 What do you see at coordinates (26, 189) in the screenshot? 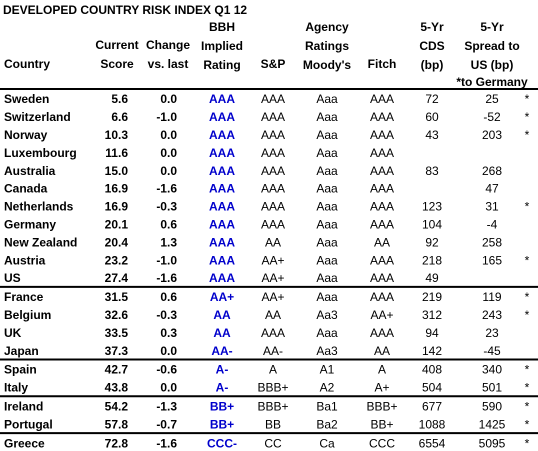
I see `table-cell: Canada` at bounding box center [26, 189].